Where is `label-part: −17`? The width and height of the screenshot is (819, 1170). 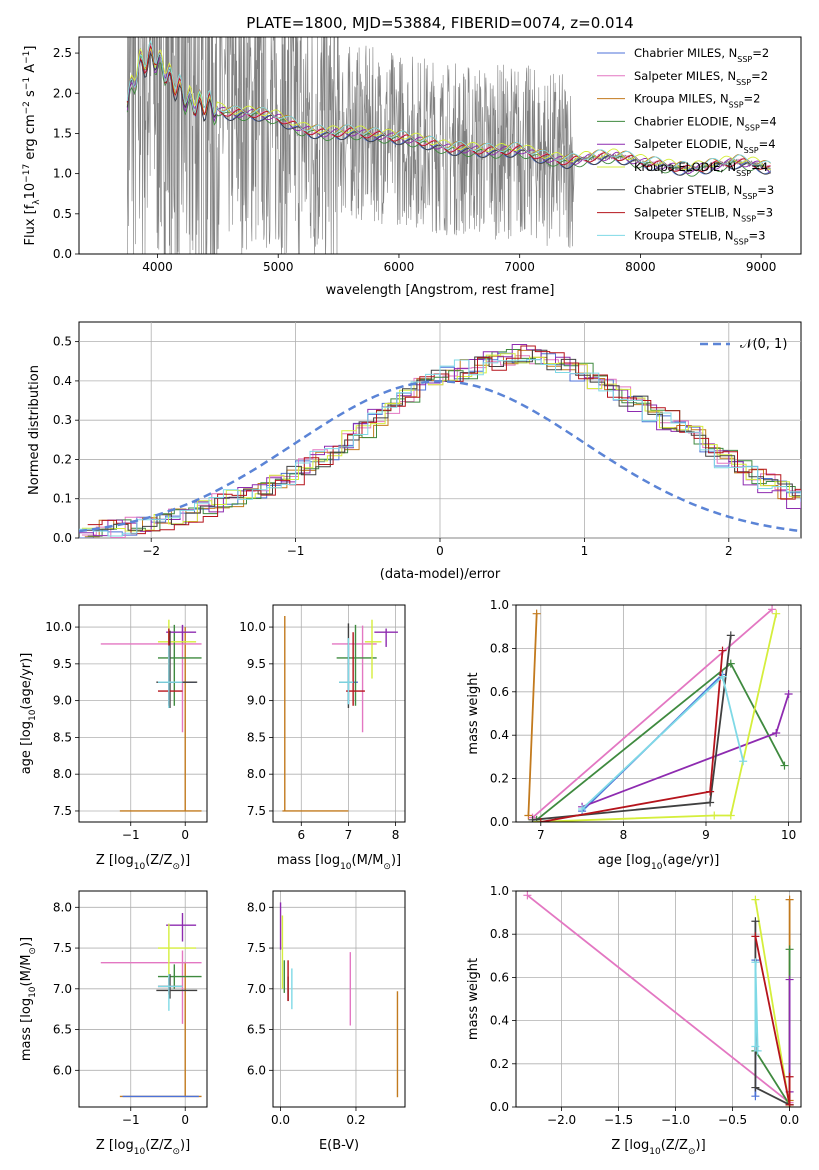 label-part: −17 is located at coordinates (27, 173).